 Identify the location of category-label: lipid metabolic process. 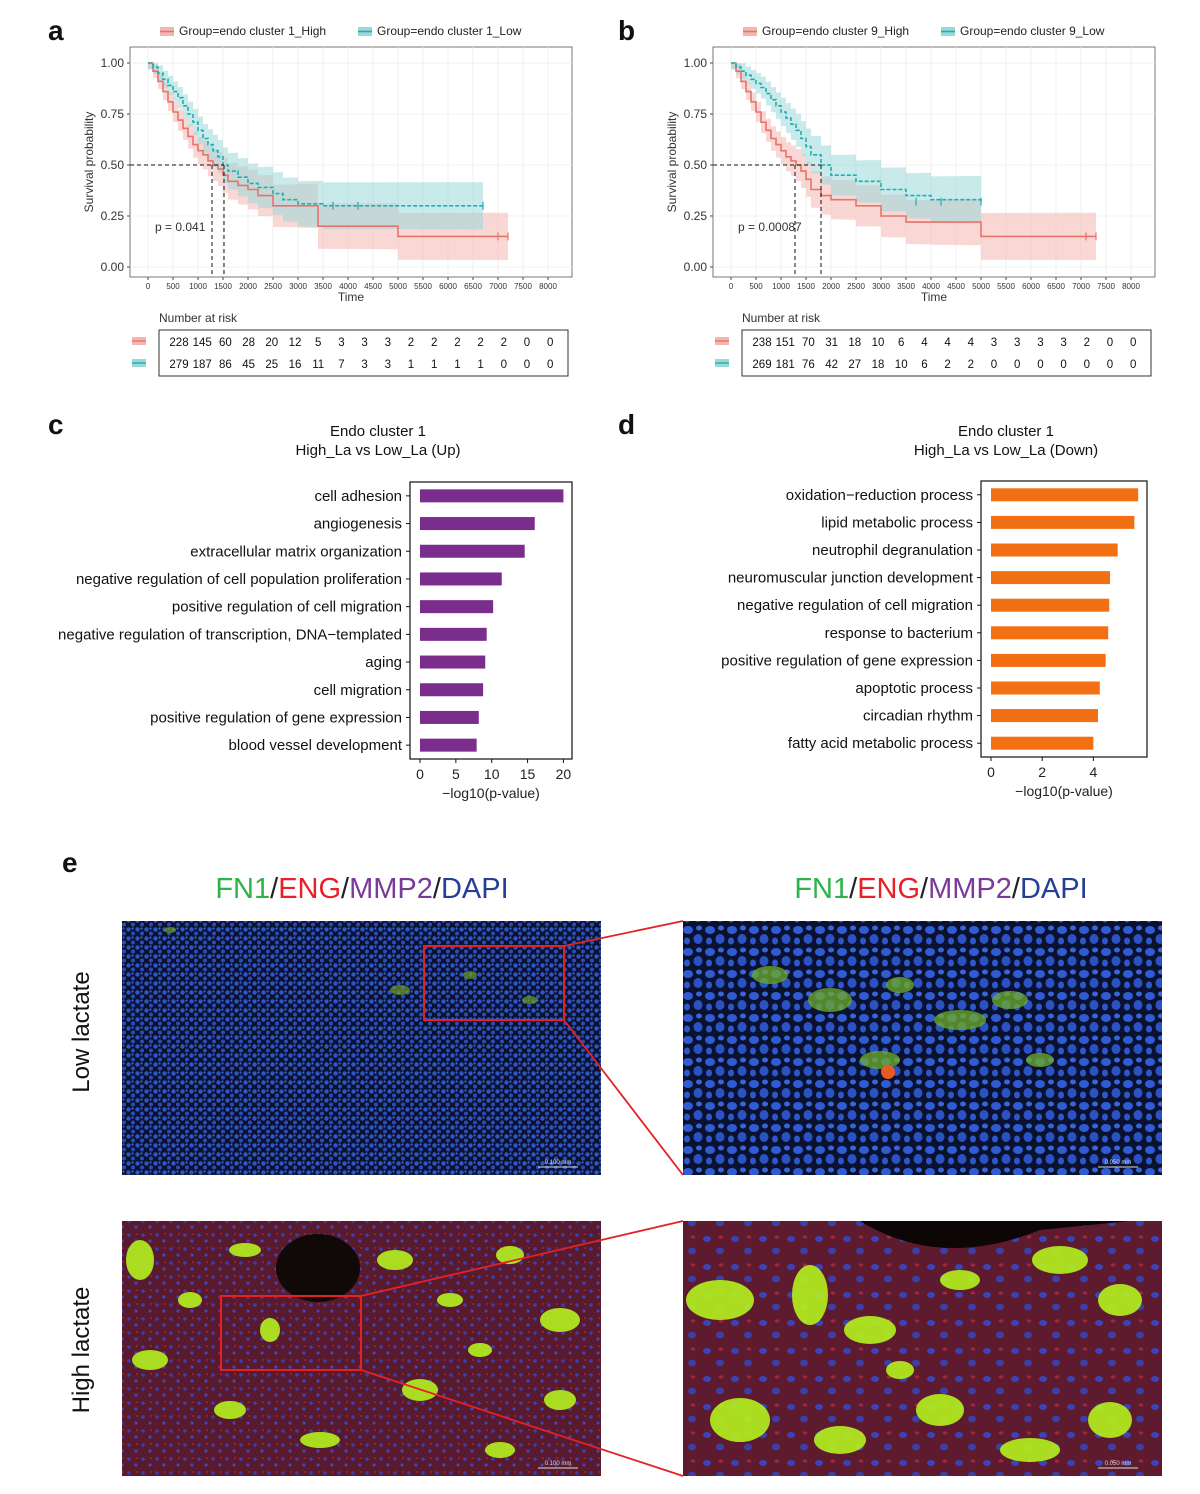
(897, 522).